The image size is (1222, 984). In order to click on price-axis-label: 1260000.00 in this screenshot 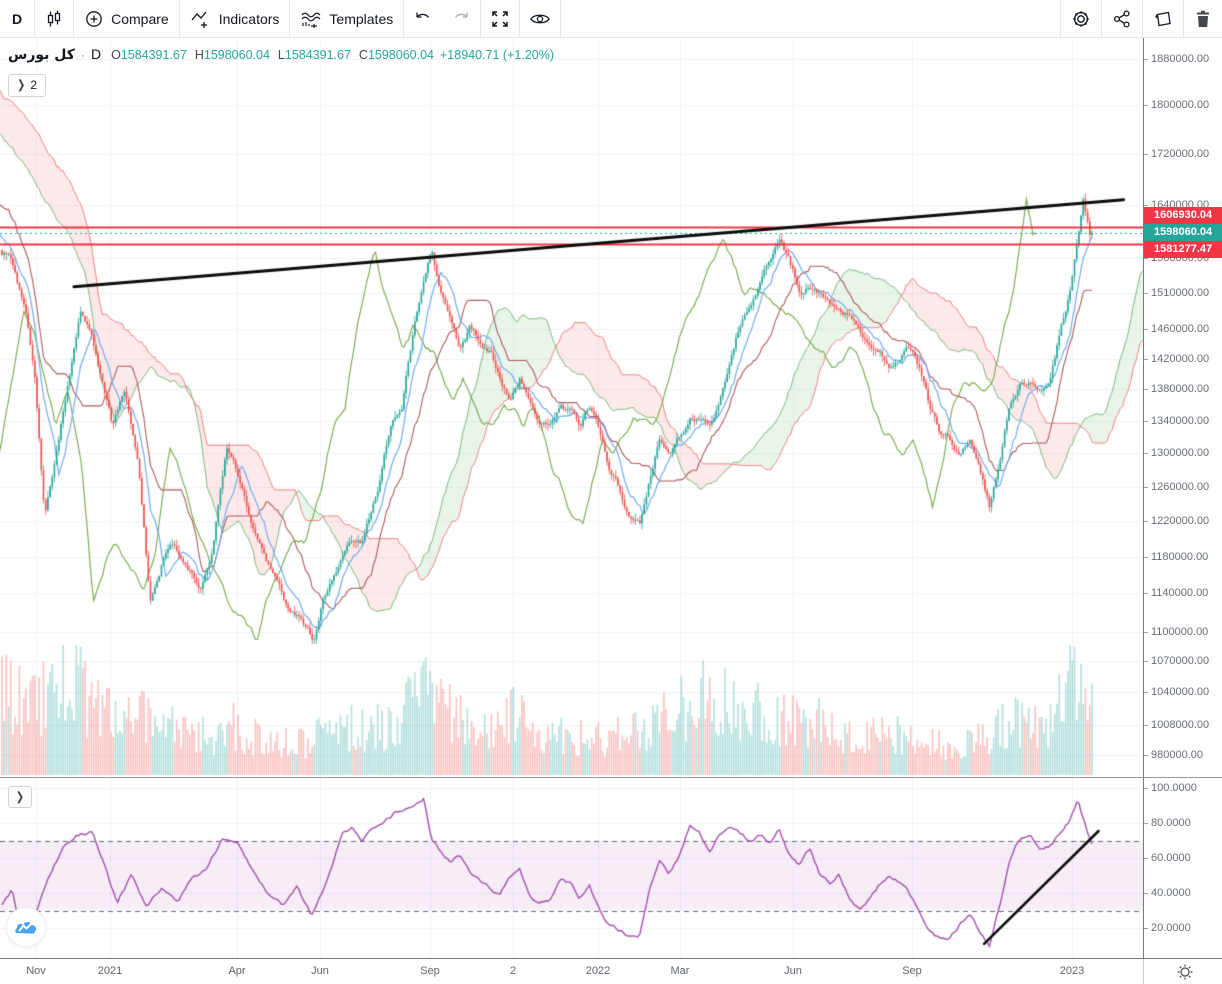, I will do `click(1176, 486)`.